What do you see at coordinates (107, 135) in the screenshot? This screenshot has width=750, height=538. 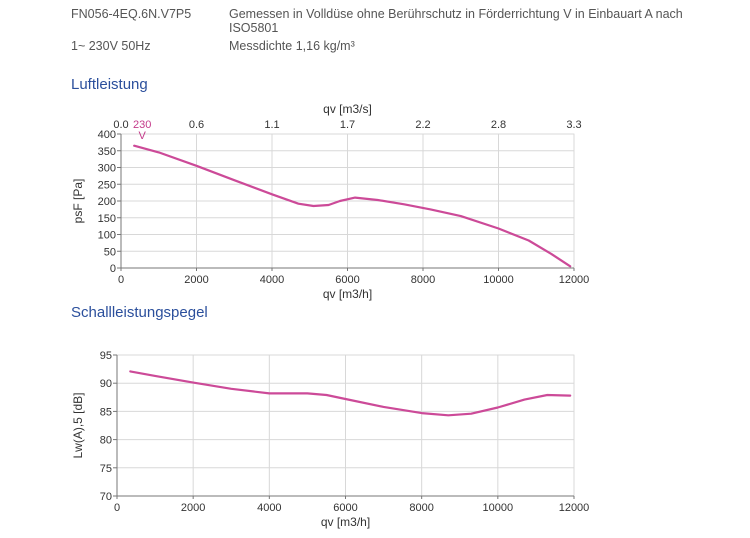 I see `y-tick-label: 400` at bounding box center [107, 135].